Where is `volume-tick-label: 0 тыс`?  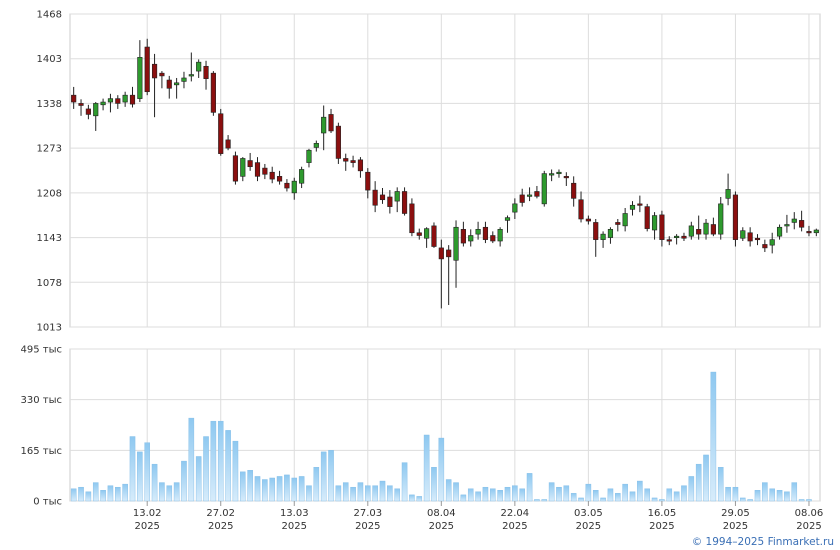
volume-tick-label: 0 тыс is located at coordinates (47, 502).